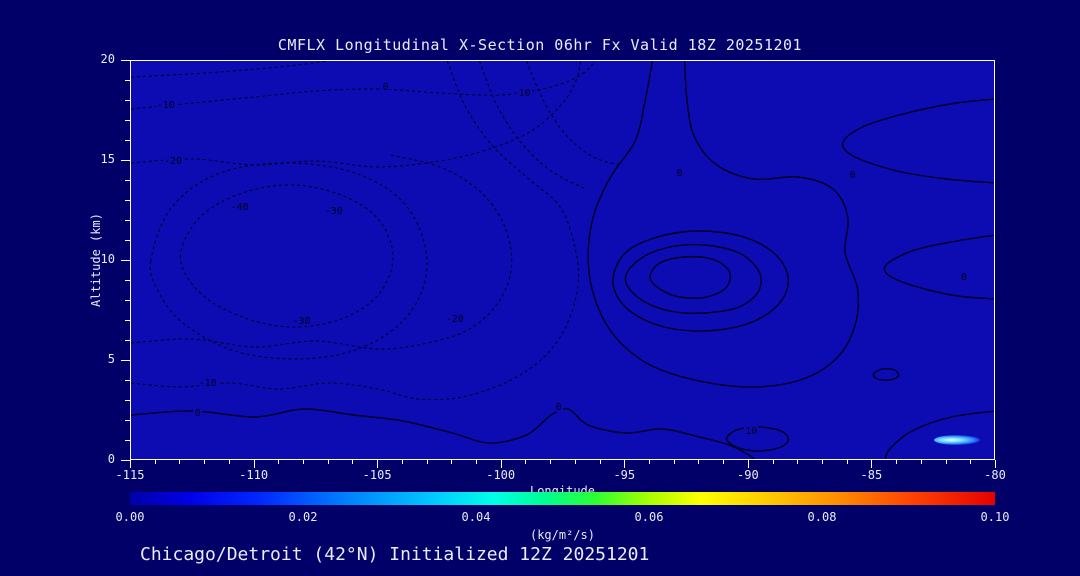 The image size is (1080, 576). Describe the element at coordinates (254, 475) in the screenshot. I see `x-tick-label: -110` at that location.